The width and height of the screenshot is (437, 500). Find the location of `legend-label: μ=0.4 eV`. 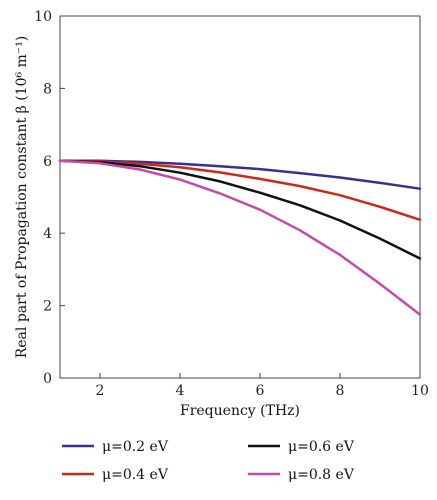

legend-label: μ=0.4 eV is located at coordinates (135, 475).